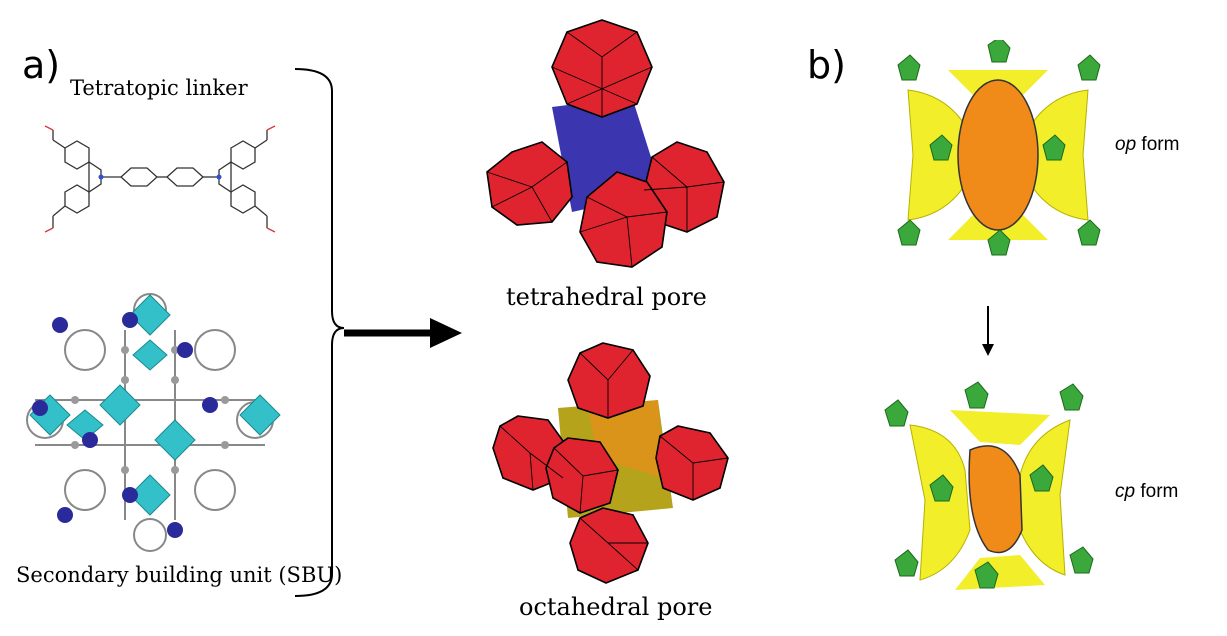 This screenshot has height=636, width=1227. What do you see at coordinates (616, 607) in the screenshot?
I see `octahedral-caption: octahedral pore` at bounding box center [616, 607].